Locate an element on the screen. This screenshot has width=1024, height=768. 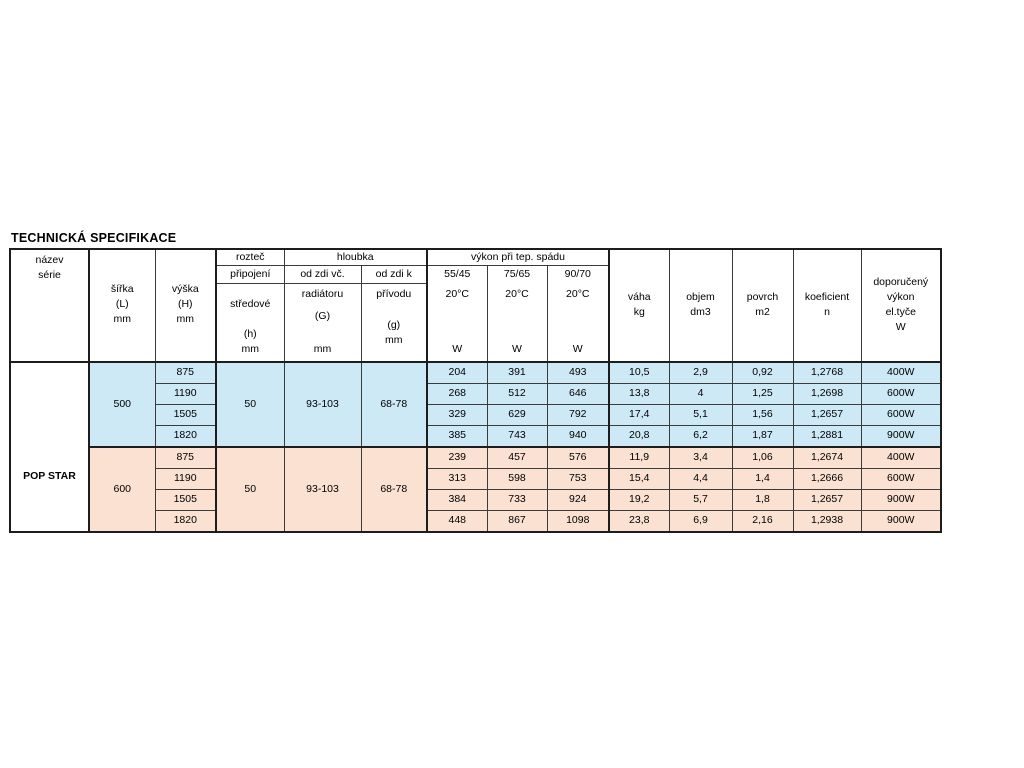
header-doporuceny-line3: el.tyče is located at coordinates (900, 311).